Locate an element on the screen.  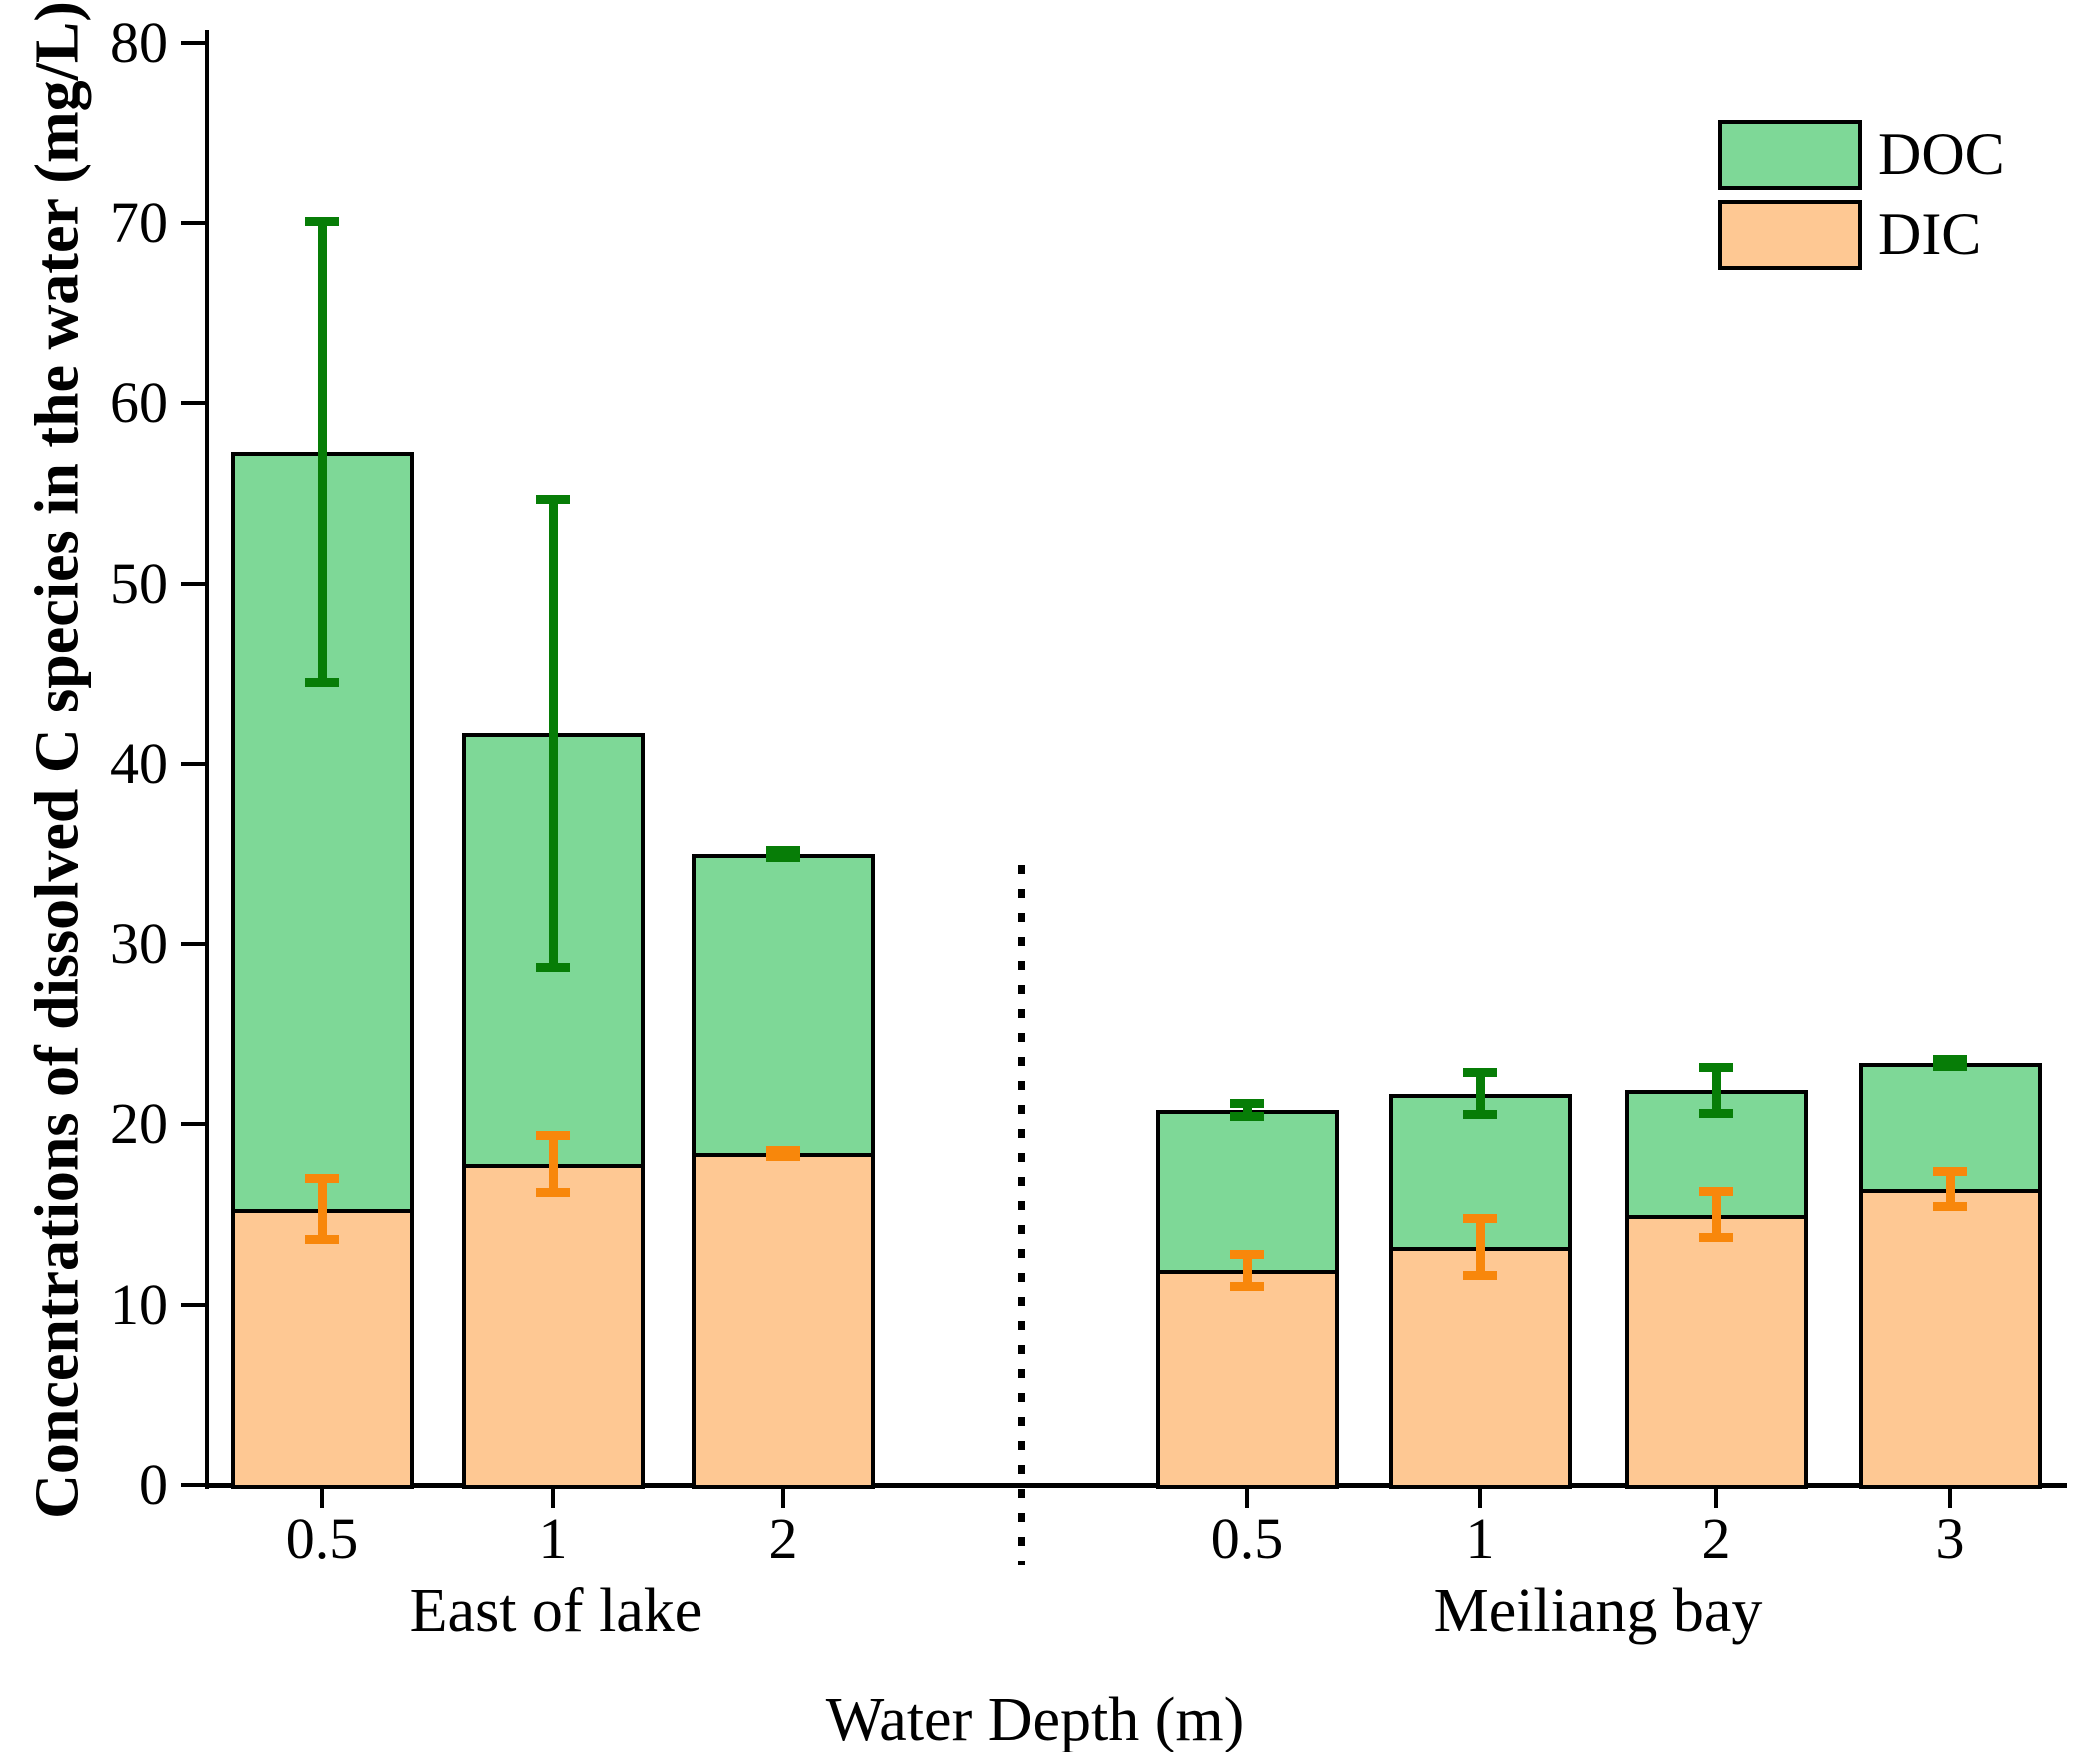
group-divider-dotted-line is located at coordinates (1021, 1215).